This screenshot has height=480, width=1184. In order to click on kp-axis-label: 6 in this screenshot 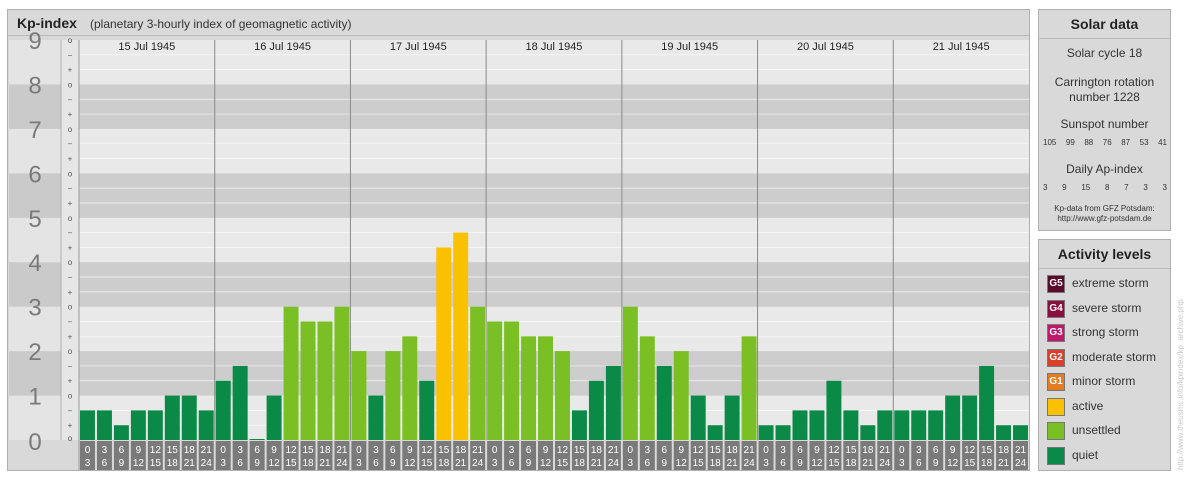, I will do `click(34, 174)`.